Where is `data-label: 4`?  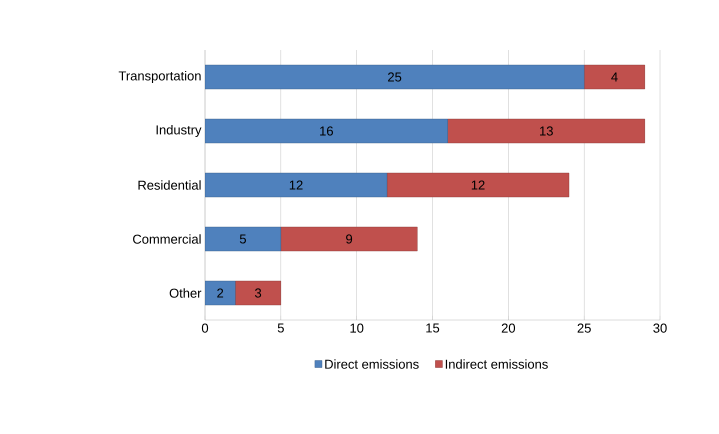 data-label: 4 is located at coordinates (614, 77).